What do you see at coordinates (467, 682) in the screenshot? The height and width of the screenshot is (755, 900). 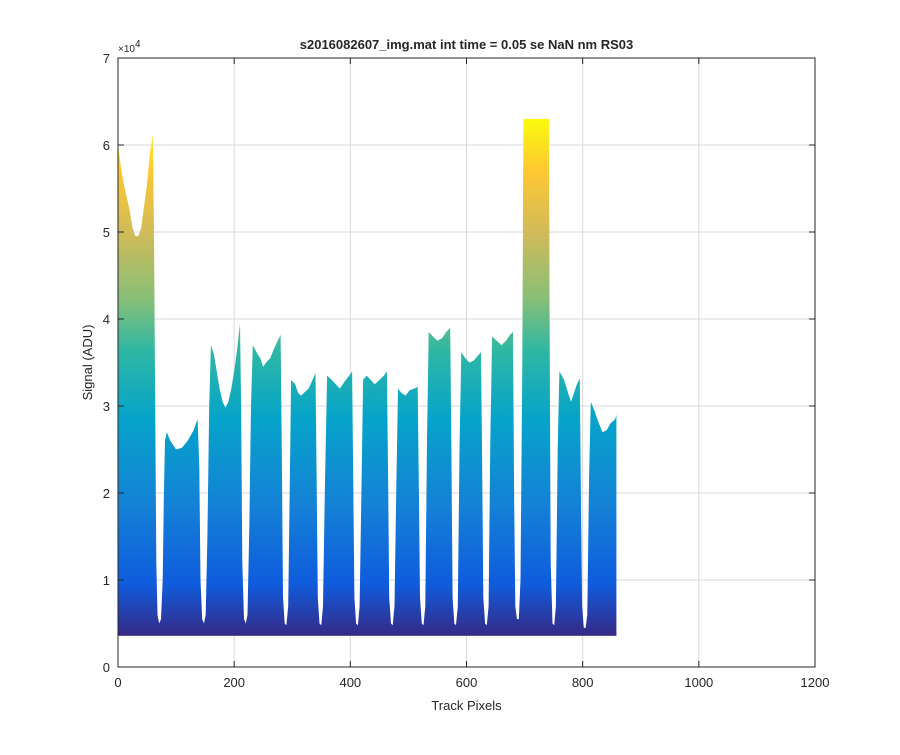 I see `x-tick-label: 600` at bounding box center [467, 682].